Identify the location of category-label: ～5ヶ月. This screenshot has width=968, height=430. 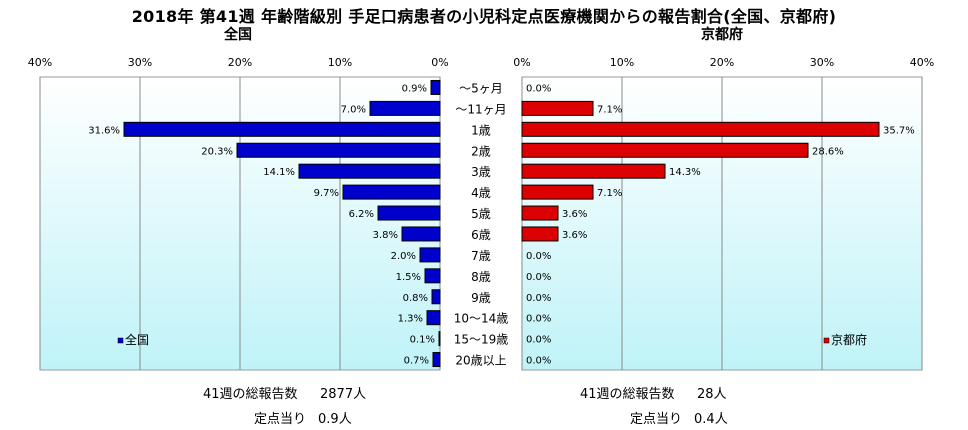
(481, 88).